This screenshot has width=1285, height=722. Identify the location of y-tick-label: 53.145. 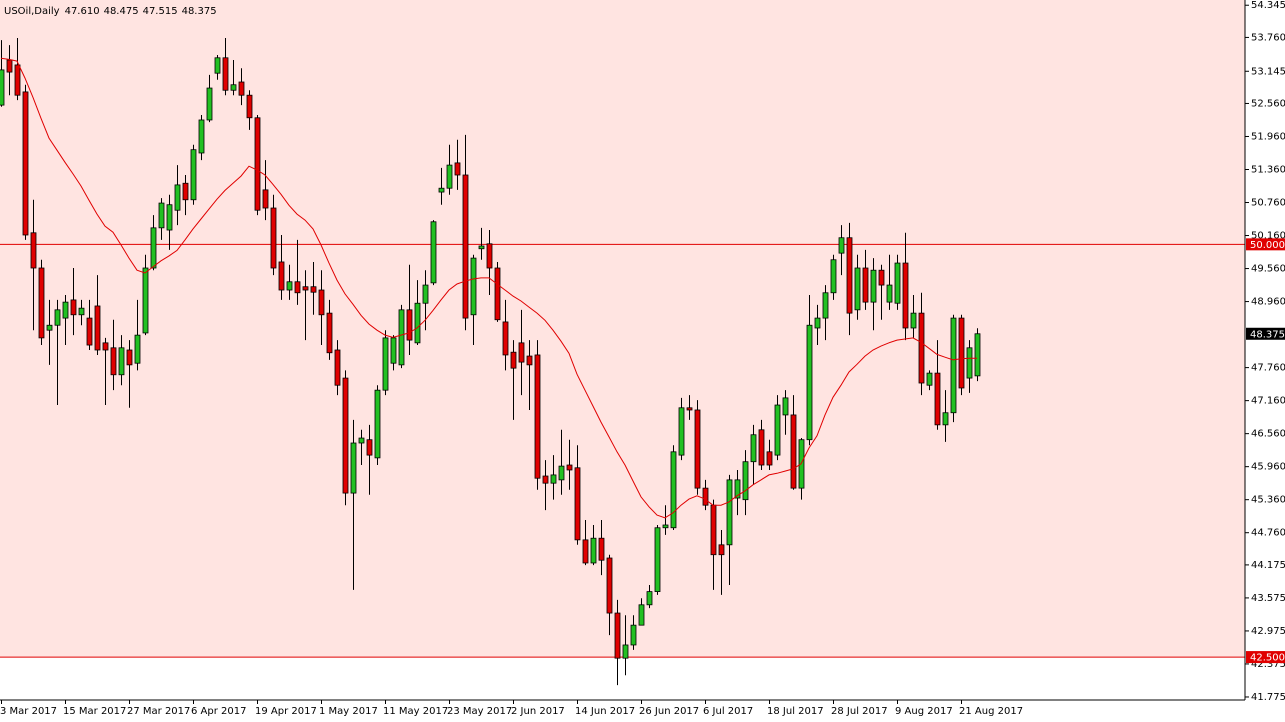
(1268, 71).